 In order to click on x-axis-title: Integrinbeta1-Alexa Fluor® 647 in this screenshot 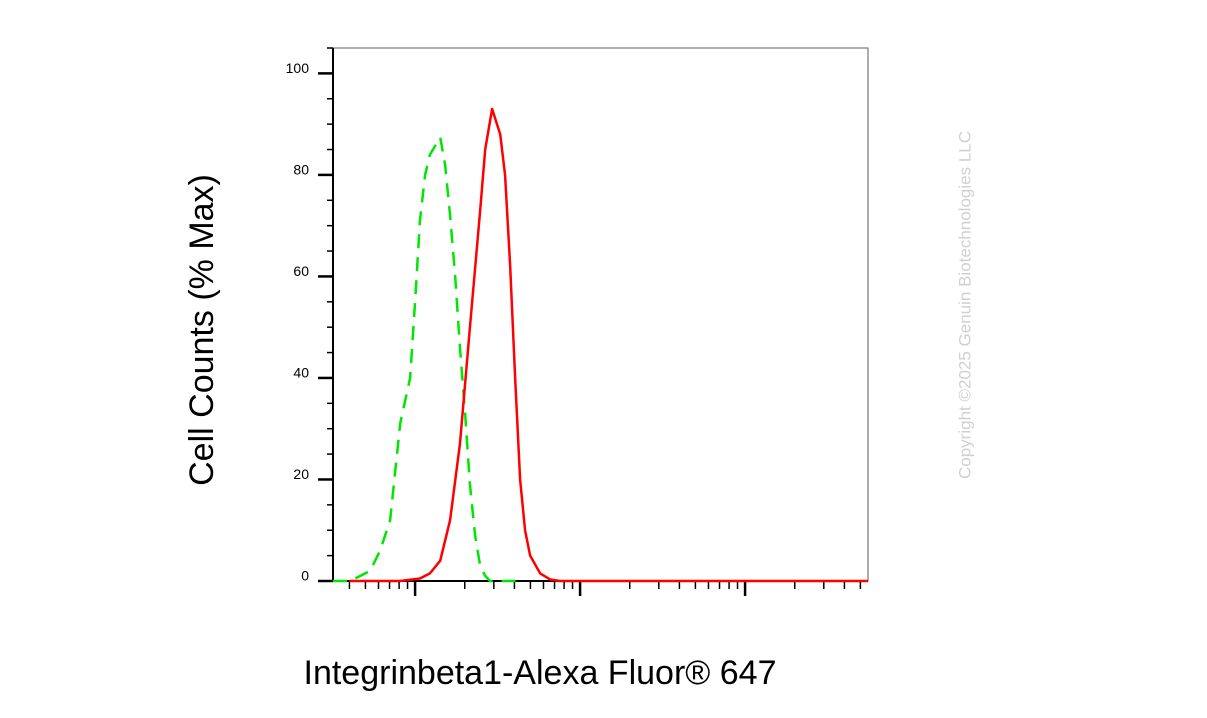, I will do `click(540, 673)`.